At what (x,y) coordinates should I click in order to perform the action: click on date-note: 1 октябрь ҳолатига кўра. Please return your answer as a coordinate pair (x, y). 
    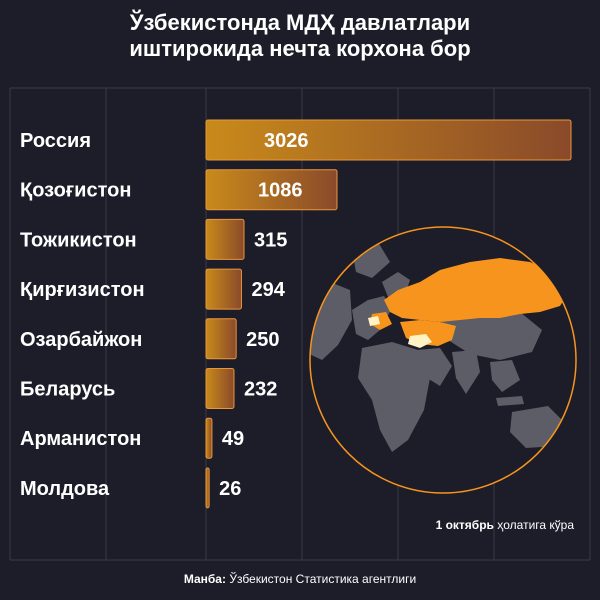
    Looking at the image, I should click on (505, 525).